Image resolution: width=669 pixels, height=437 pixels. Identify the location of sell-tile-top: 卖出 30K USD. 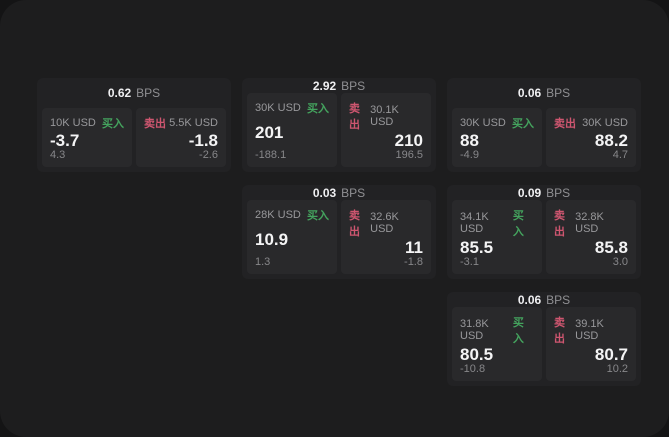
(591, 123).